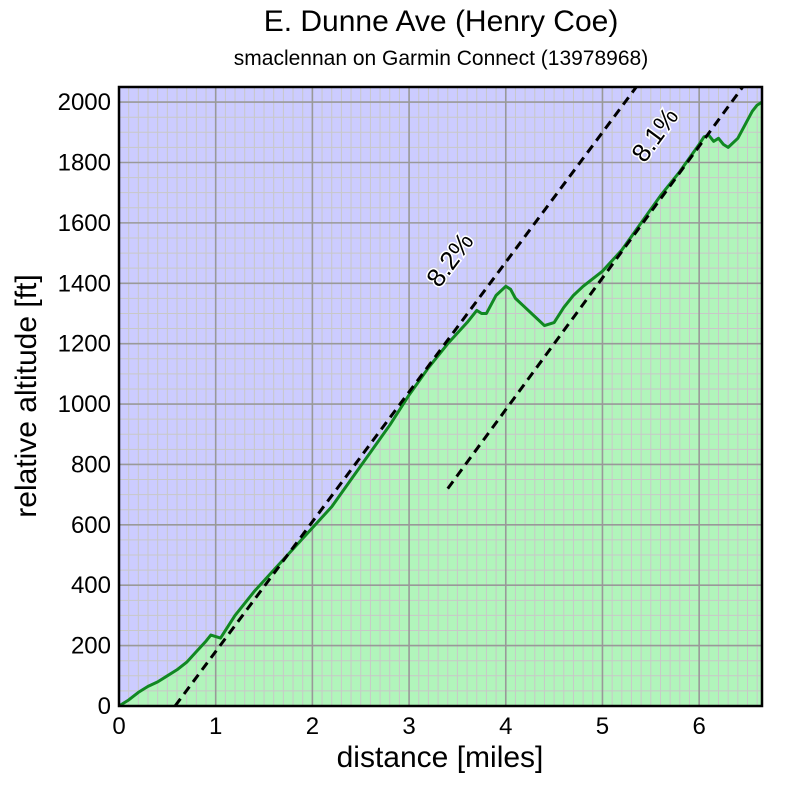  What do you see at coordinates (91, 646) in the screenshot?
I see `y-tick-label: 200` at bounding box center [91, 646].